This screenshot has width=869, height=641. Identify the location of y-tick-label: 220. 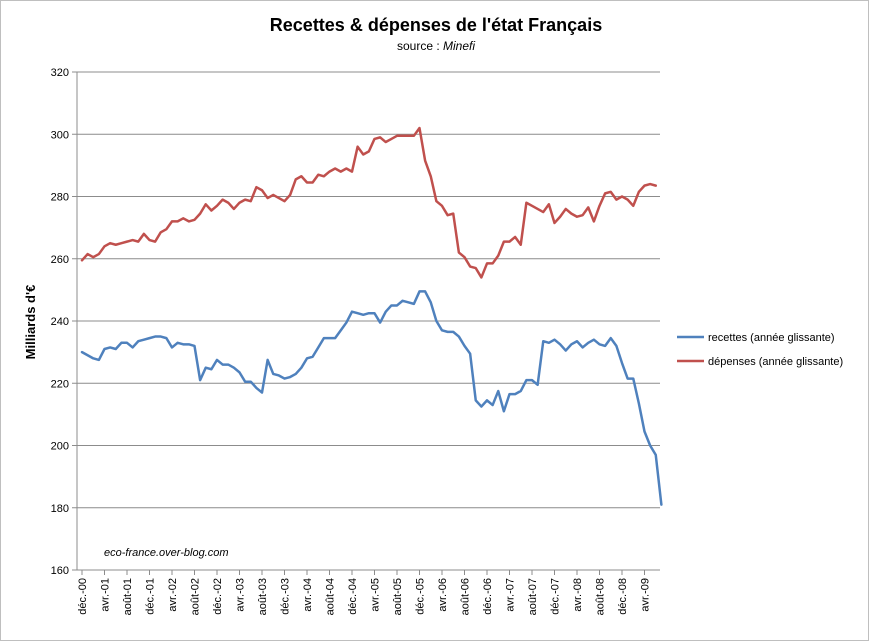
(60, 384).